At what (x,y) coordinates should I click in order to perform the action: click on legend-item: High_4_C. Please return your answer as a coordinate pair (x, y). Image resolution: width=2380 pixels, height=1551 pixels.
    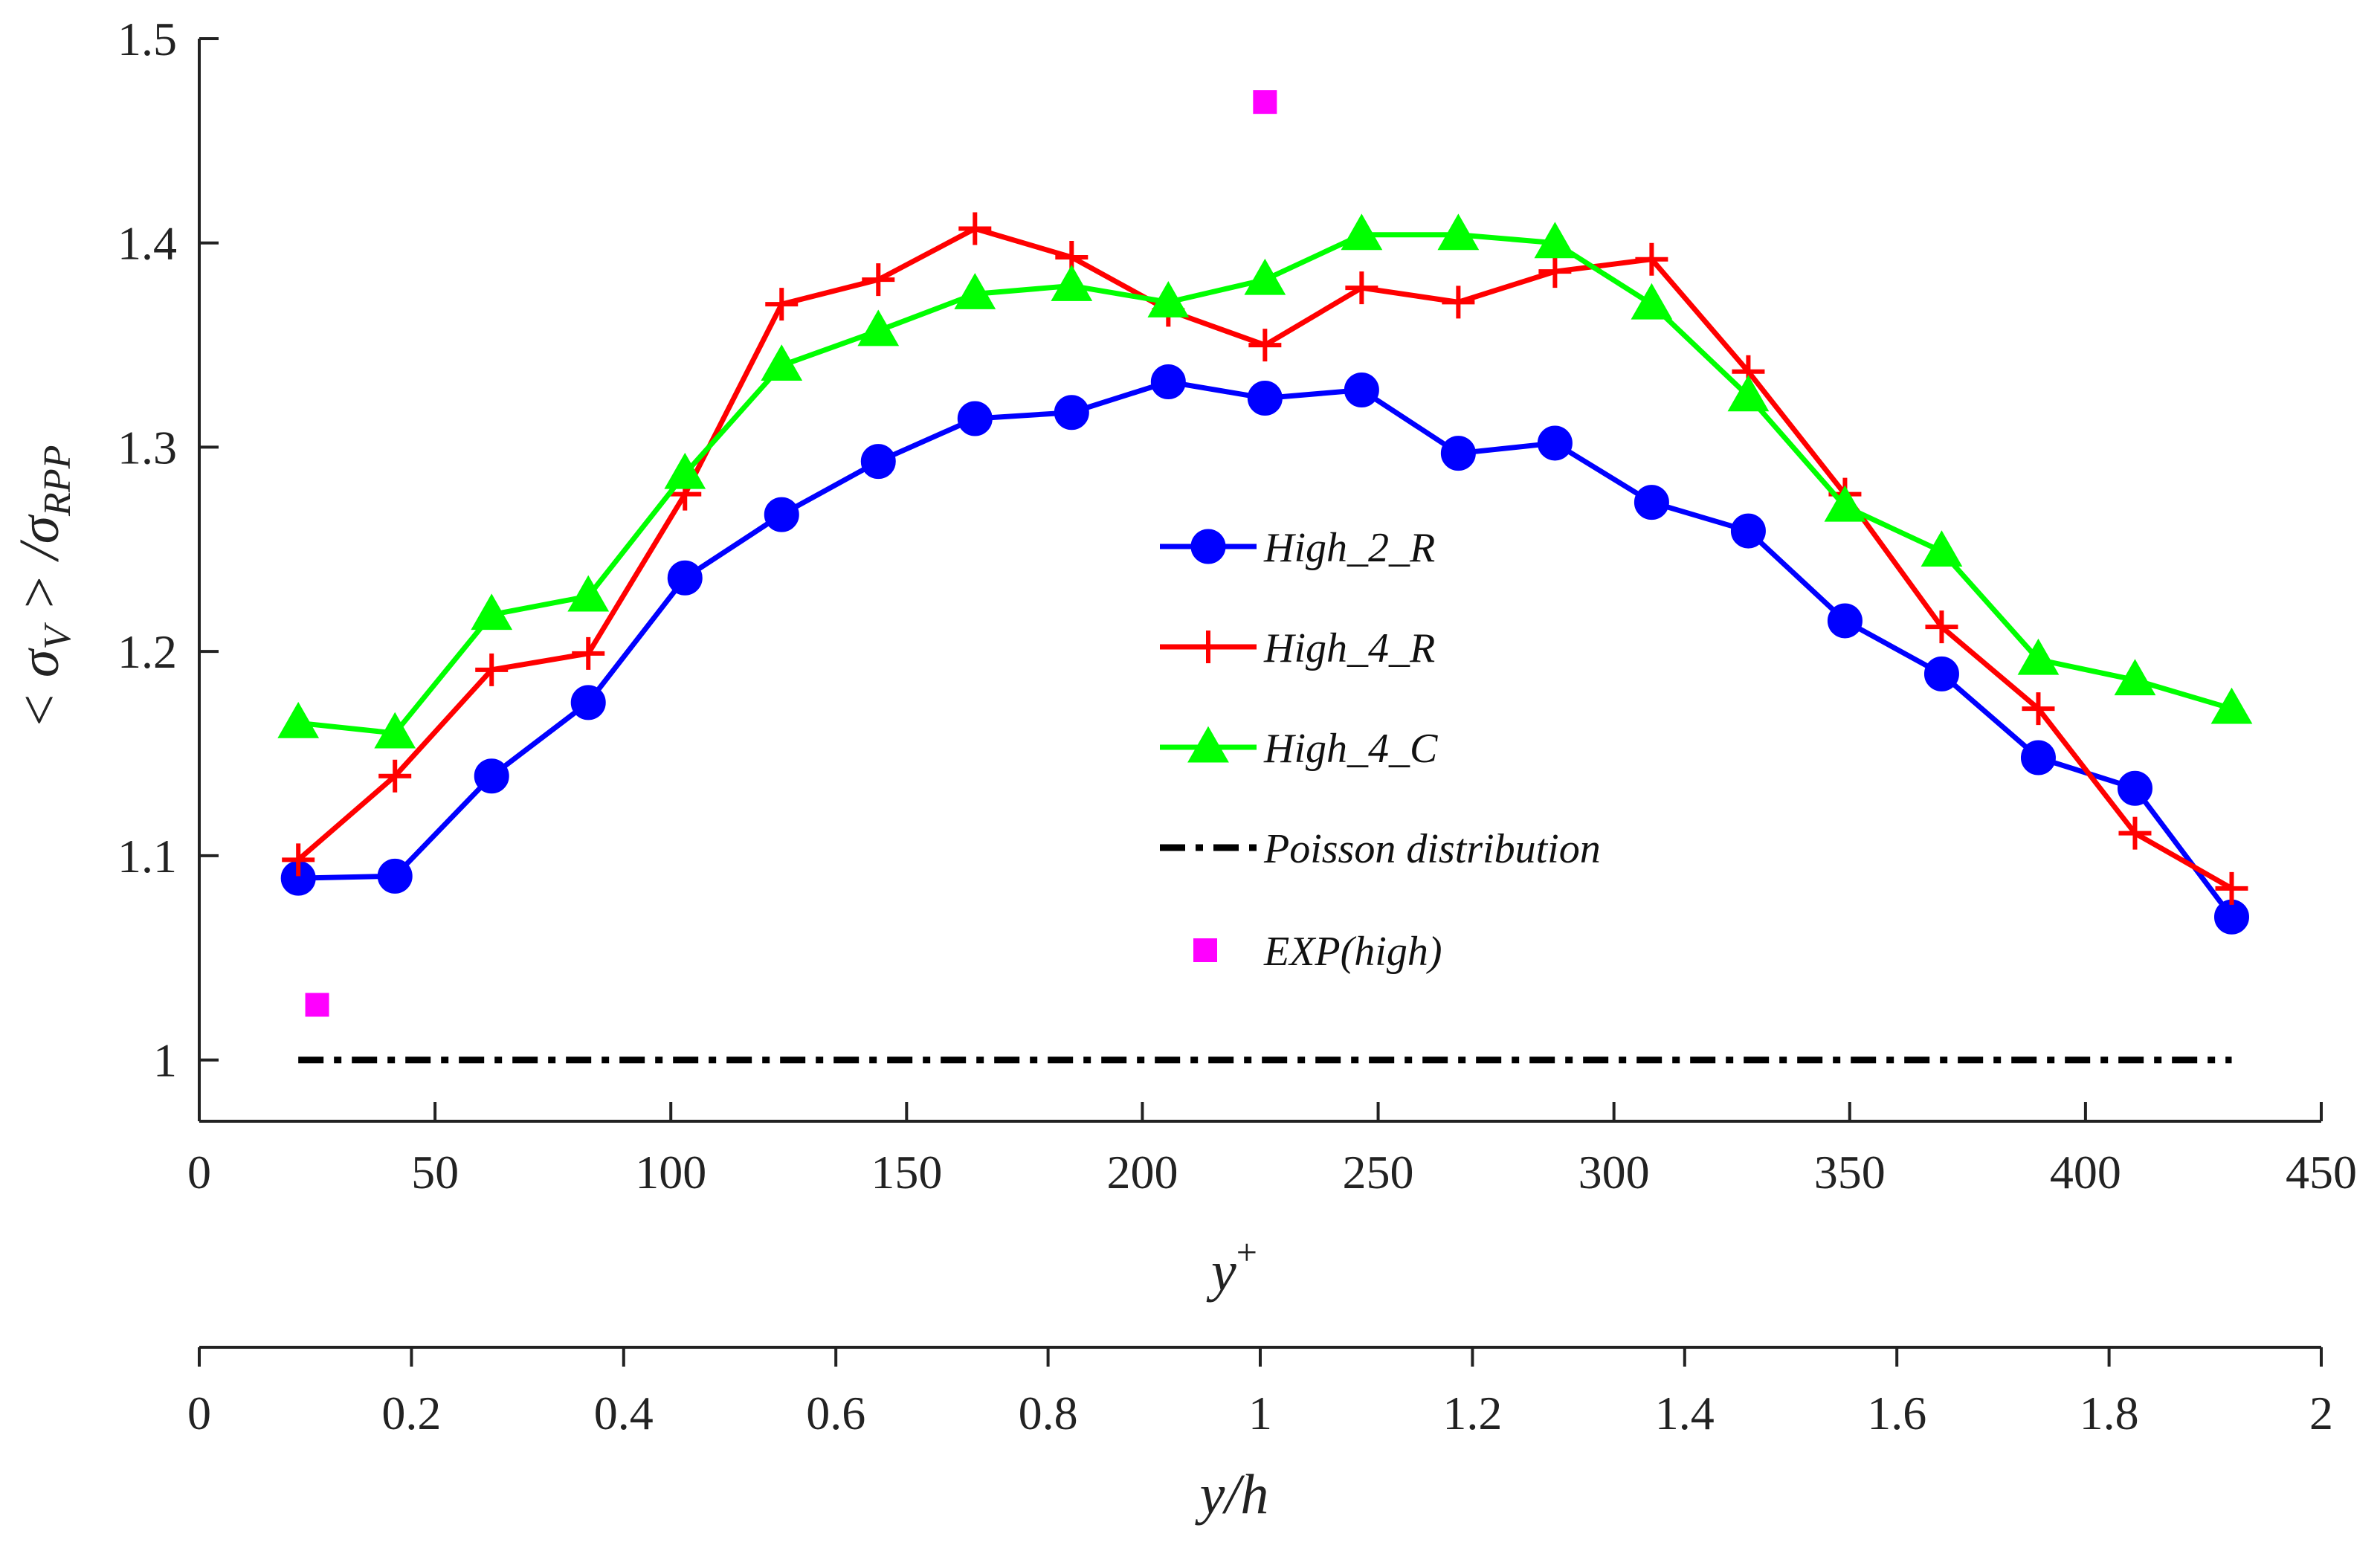
    Looking at the image, I should click on (1299, 749).